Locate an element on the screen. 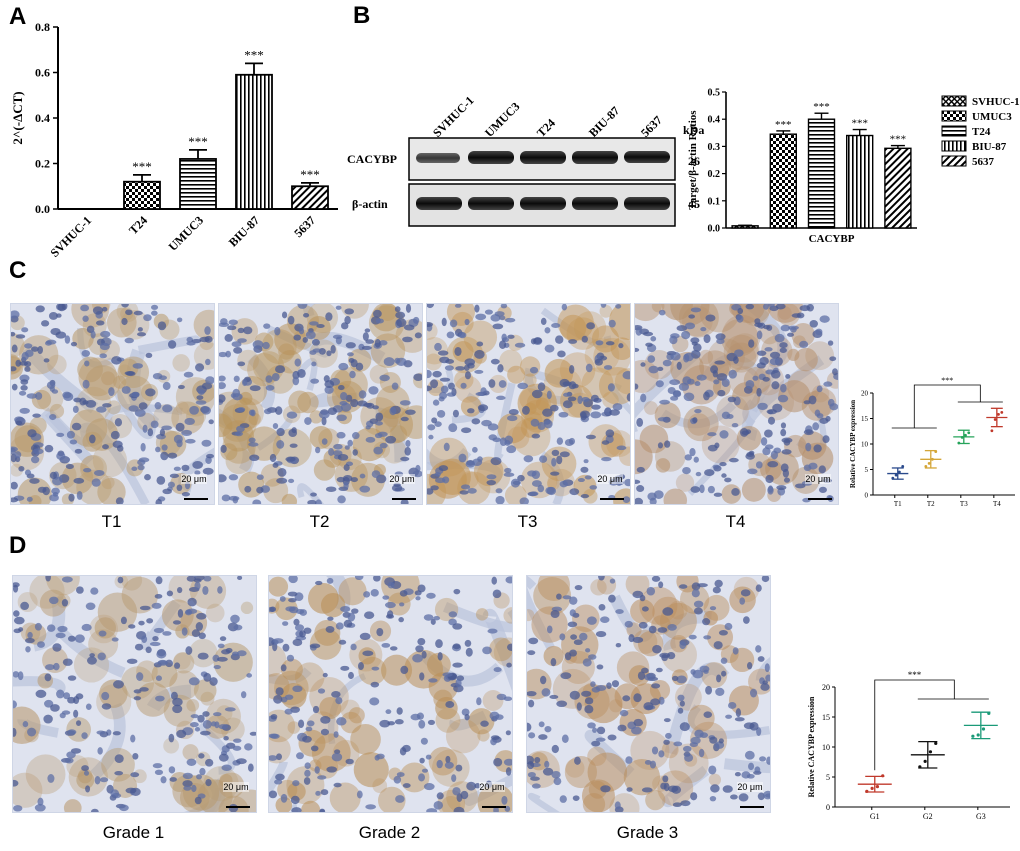 Image resolution: width=1020 pixels, height=851 pixels. grade-micrograph-1: 20 μm is located at coordinates (134, 694).